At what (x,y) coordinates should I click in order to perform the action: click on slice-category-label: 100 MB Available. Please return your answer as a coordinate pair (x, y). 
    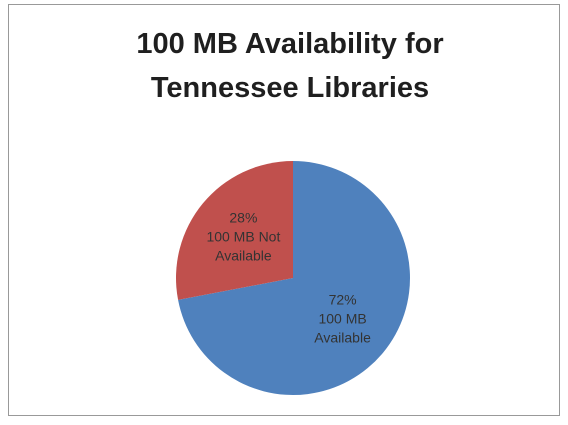
    Looking at the image, I should click on (342, 328).